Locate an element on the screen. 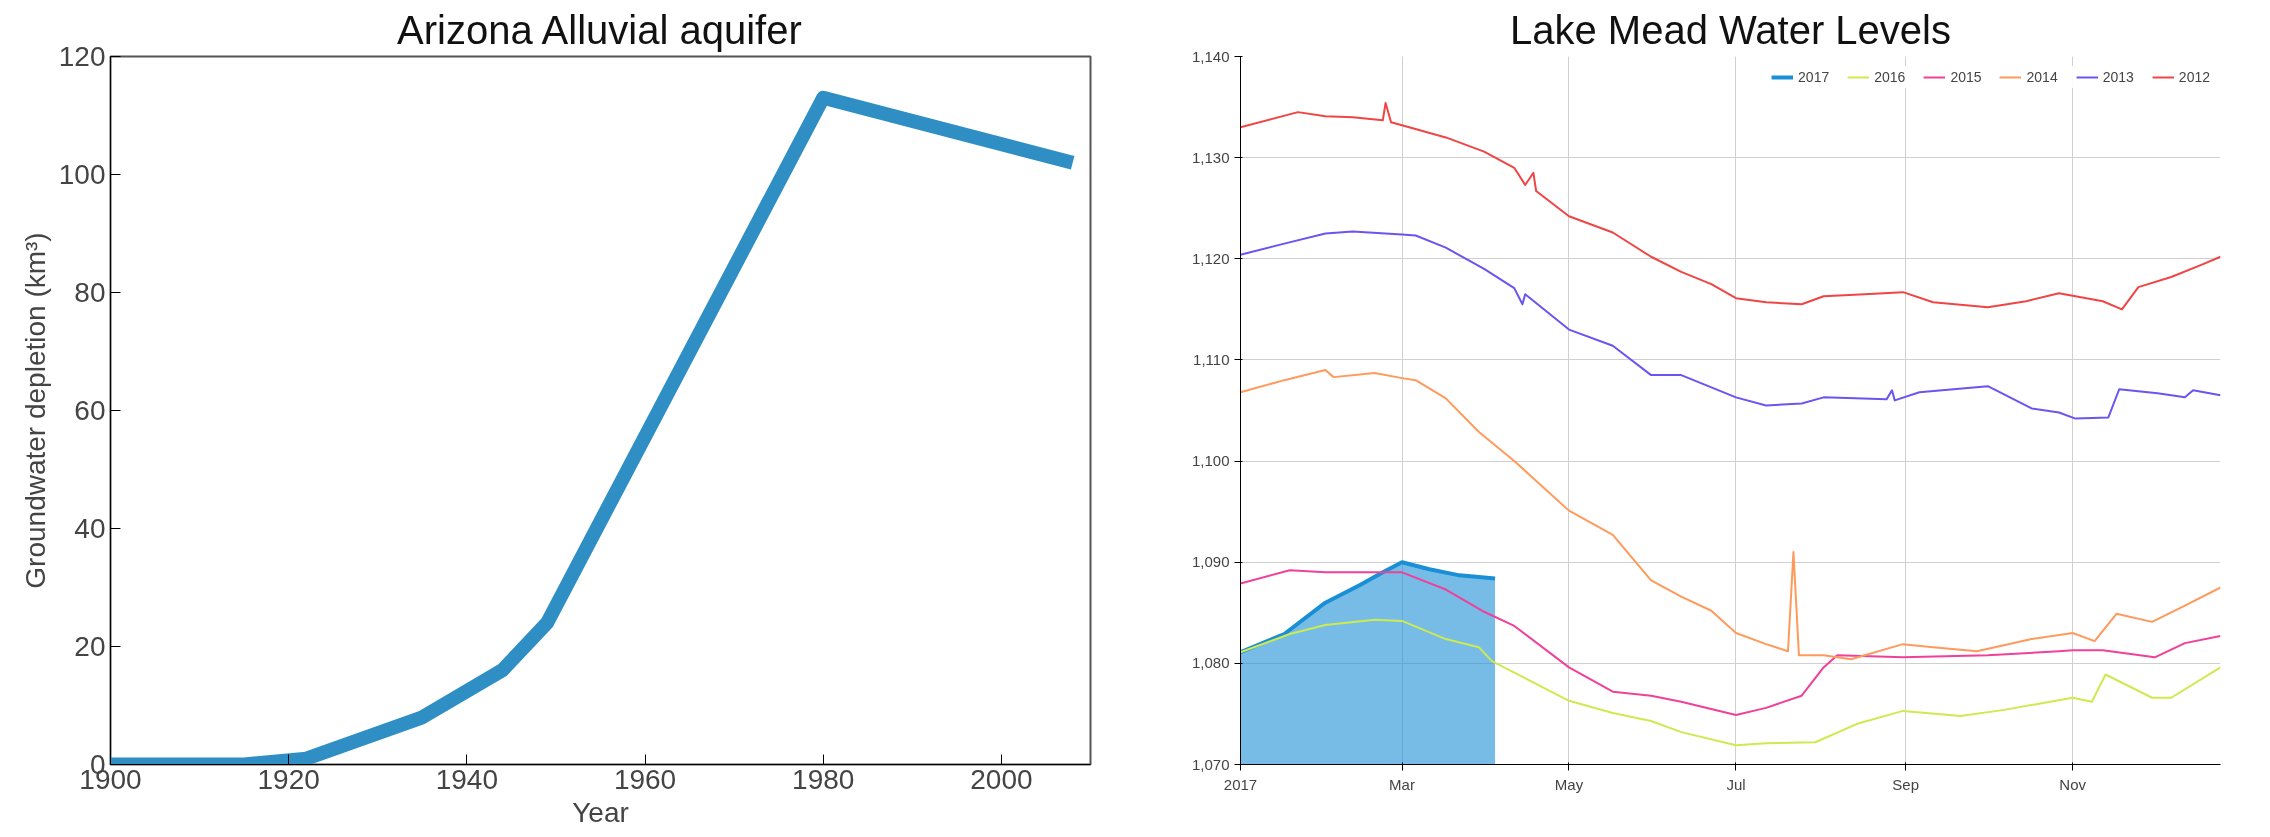 The width and height of the screenshot is (2270, 837). x-tick-label: 2017 is located at coordinates (1240, 784).